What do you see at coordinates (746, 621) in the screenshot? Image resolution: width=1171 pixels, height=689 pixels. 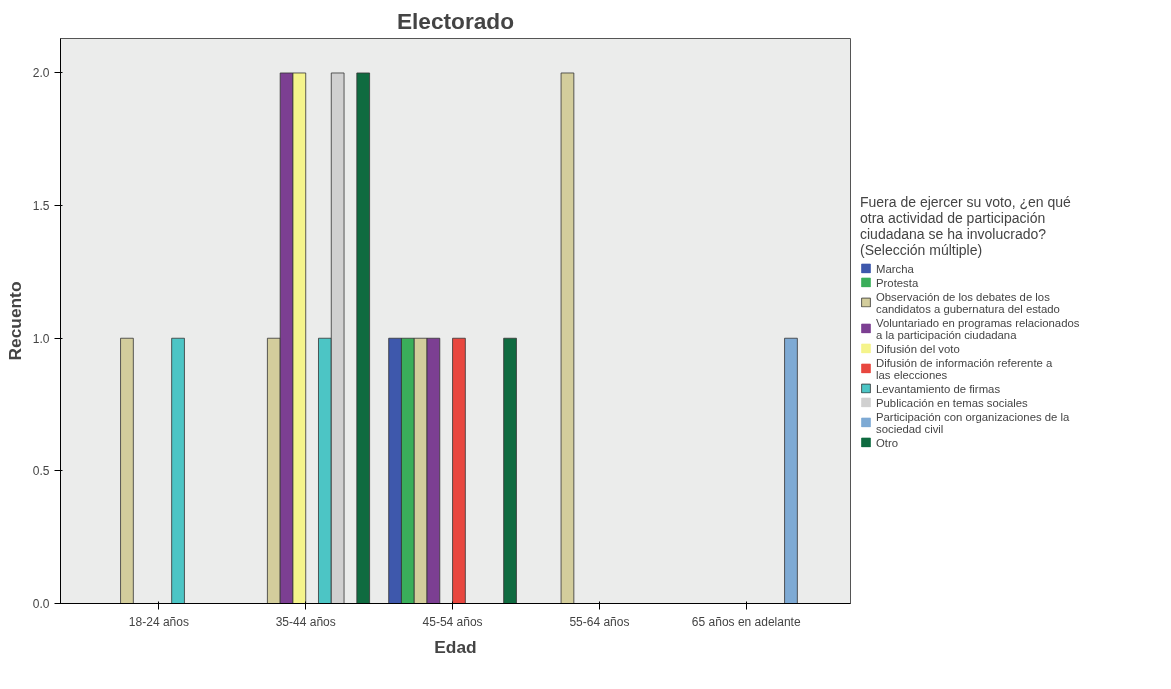 I see `x-tick-label: 65 años en adelante` at bounding box center [746, 621].